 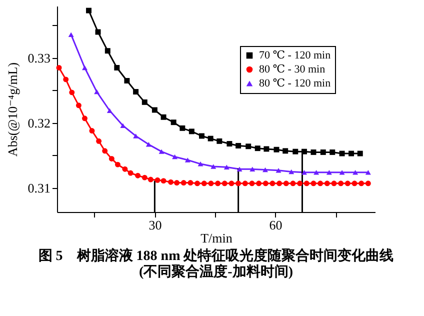 What do you see at coordinates (275, 225) in the screenshot?
I see `x-tick-label: 60` at bounding box center [275, 225].